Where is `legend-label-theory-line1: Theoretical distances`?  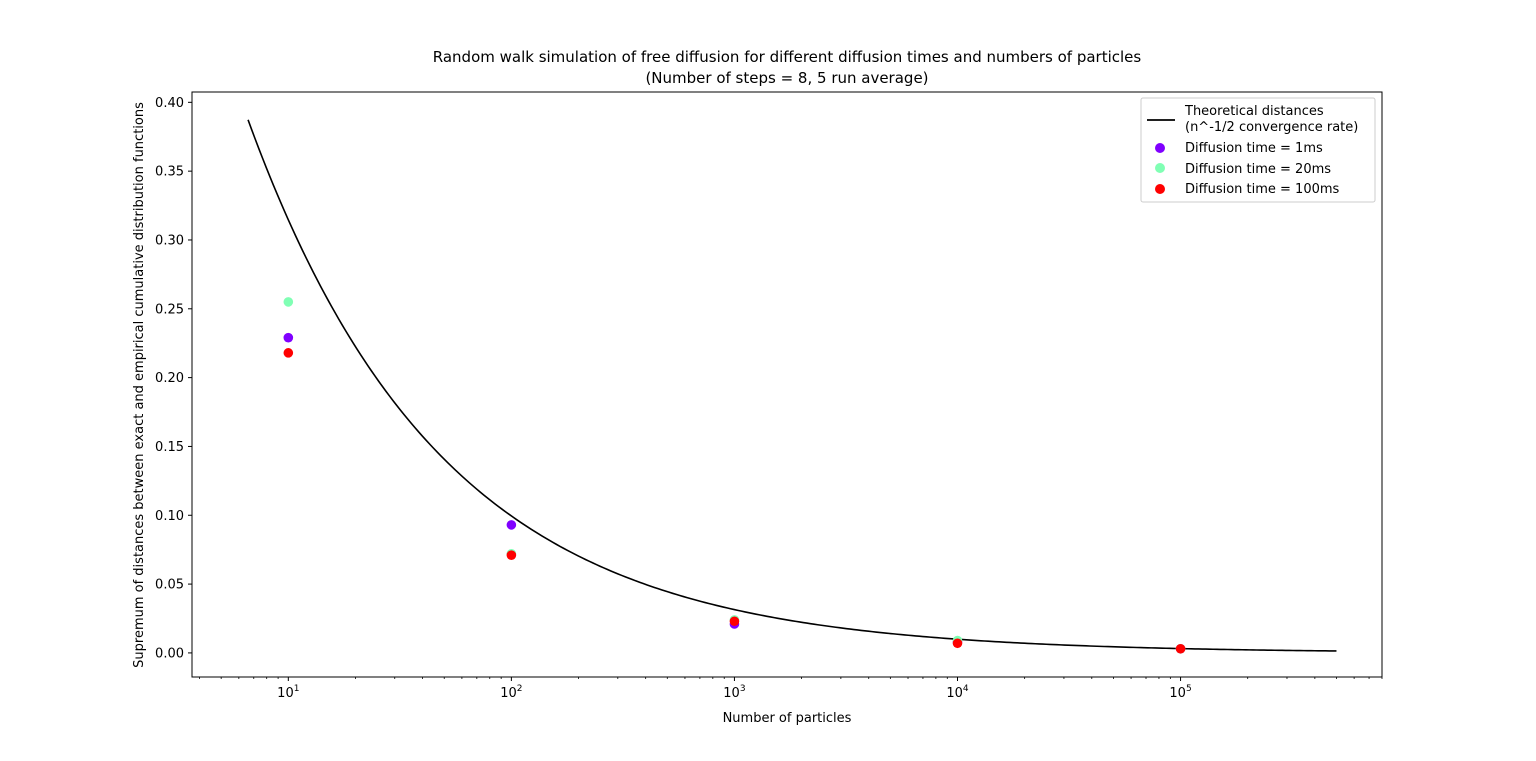 legend-label-theory-line1: Theoretical distances is located at coordinates (1254, 111).